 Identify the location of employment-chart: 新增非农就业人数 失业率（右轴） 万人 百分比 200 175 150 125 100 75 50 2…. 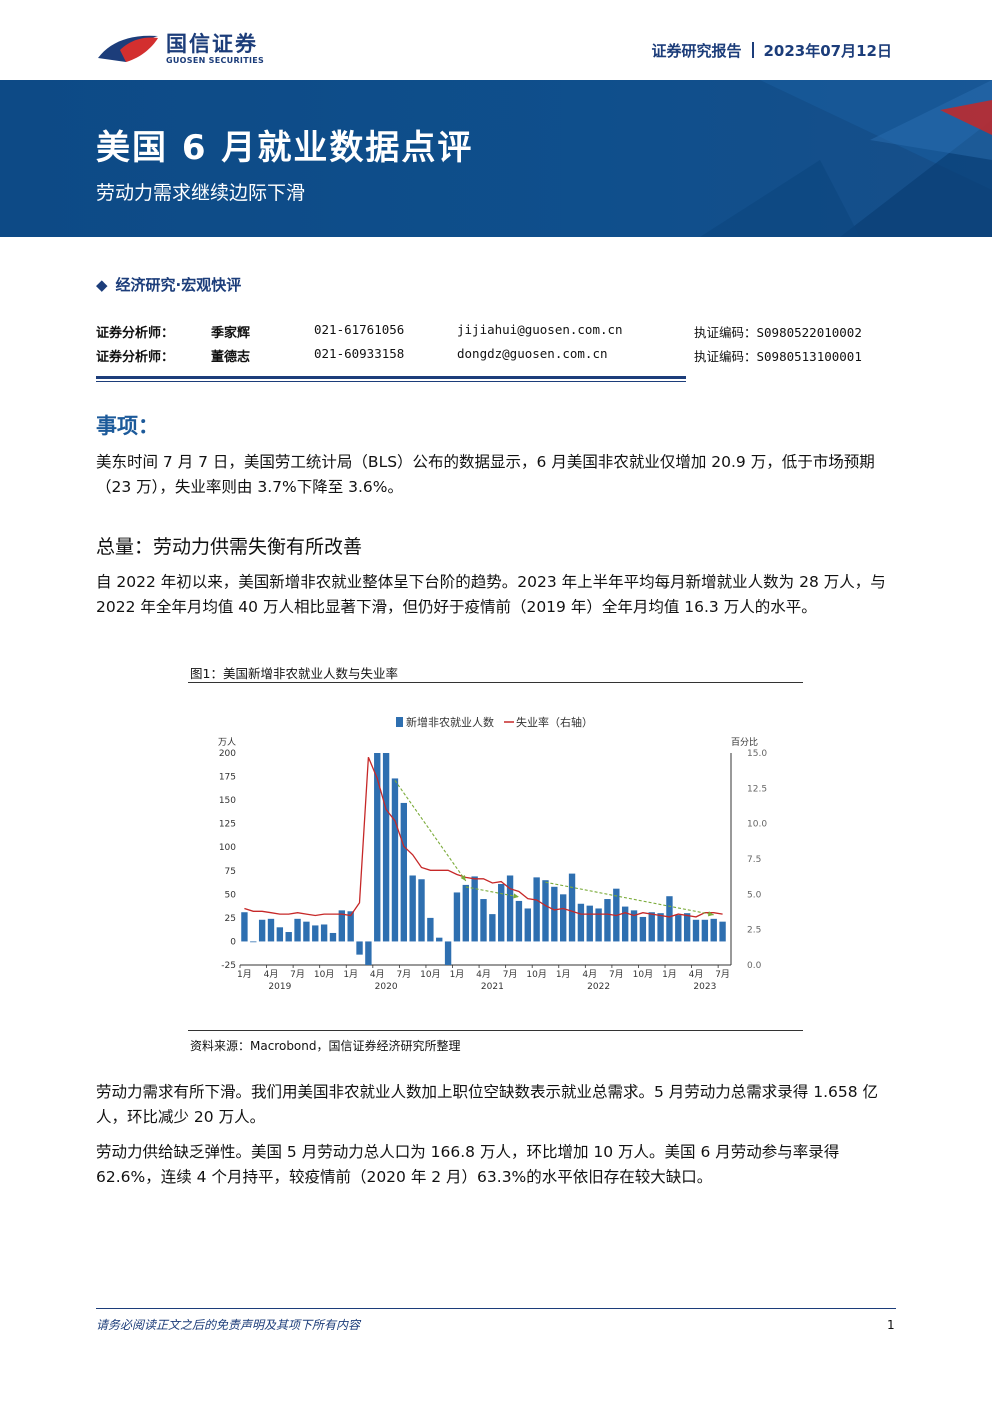
(492, 853).